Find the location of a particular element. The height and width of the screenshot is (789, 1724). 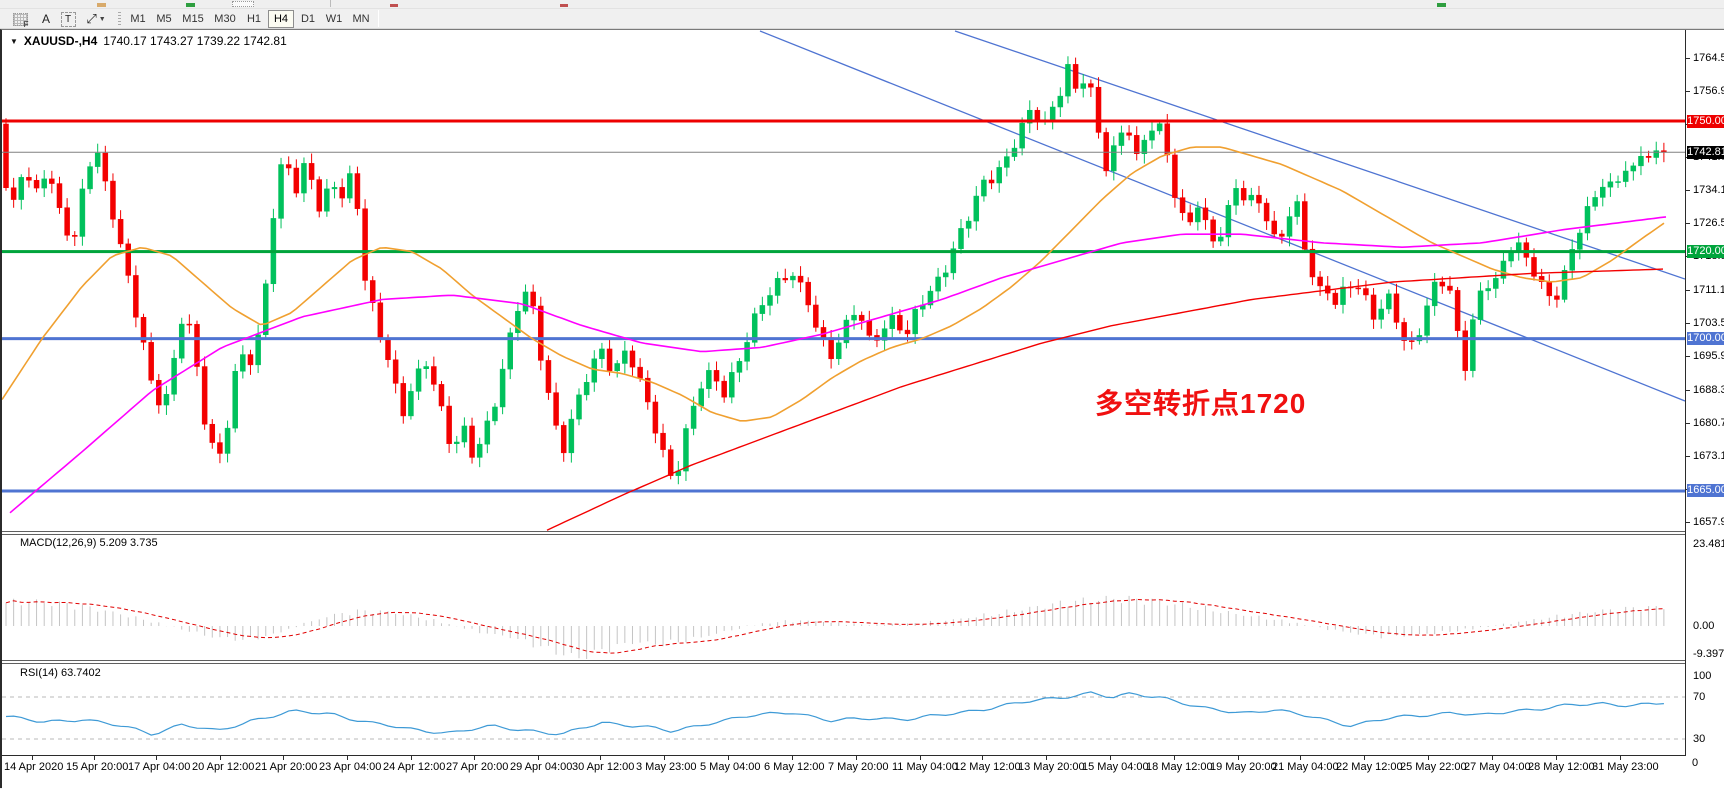

timeframe-button-M30: M30 is located at coordinates (225, 19).